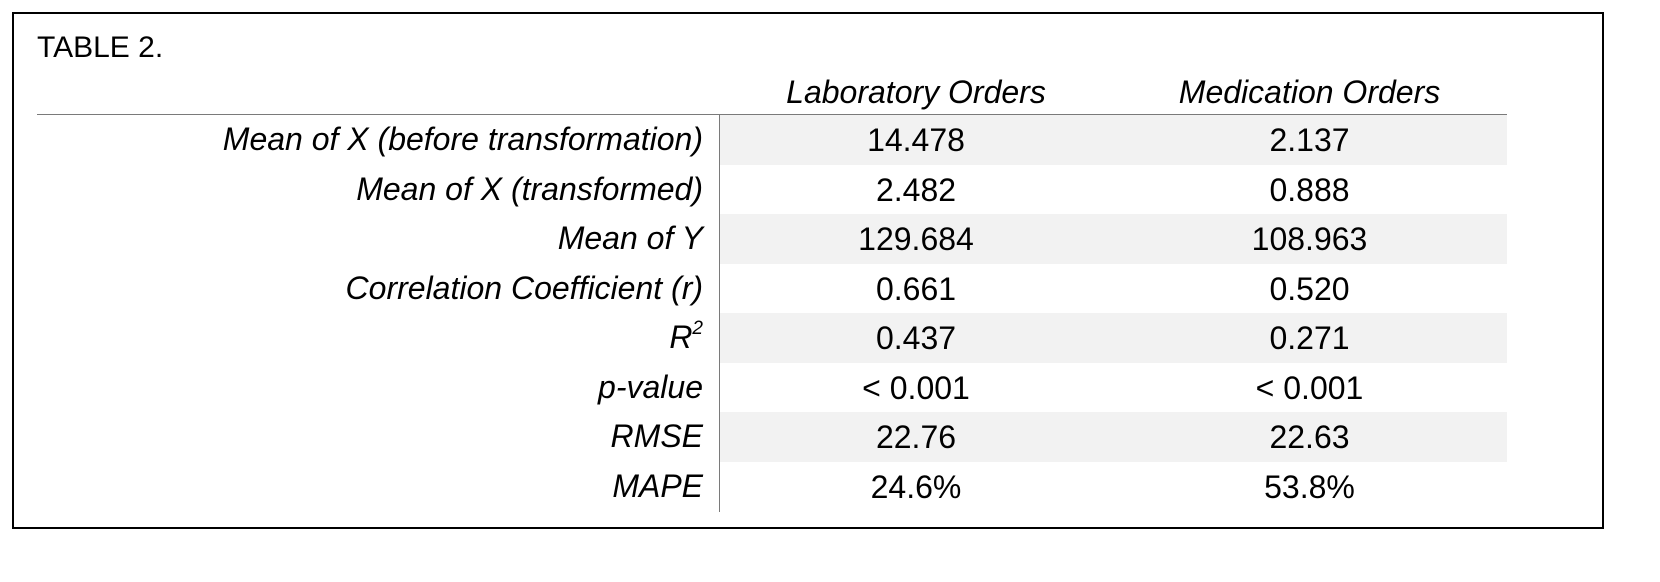 This screenshot has width=1660, height=582. I want to click on row-label: p-value, so click(650, 386).